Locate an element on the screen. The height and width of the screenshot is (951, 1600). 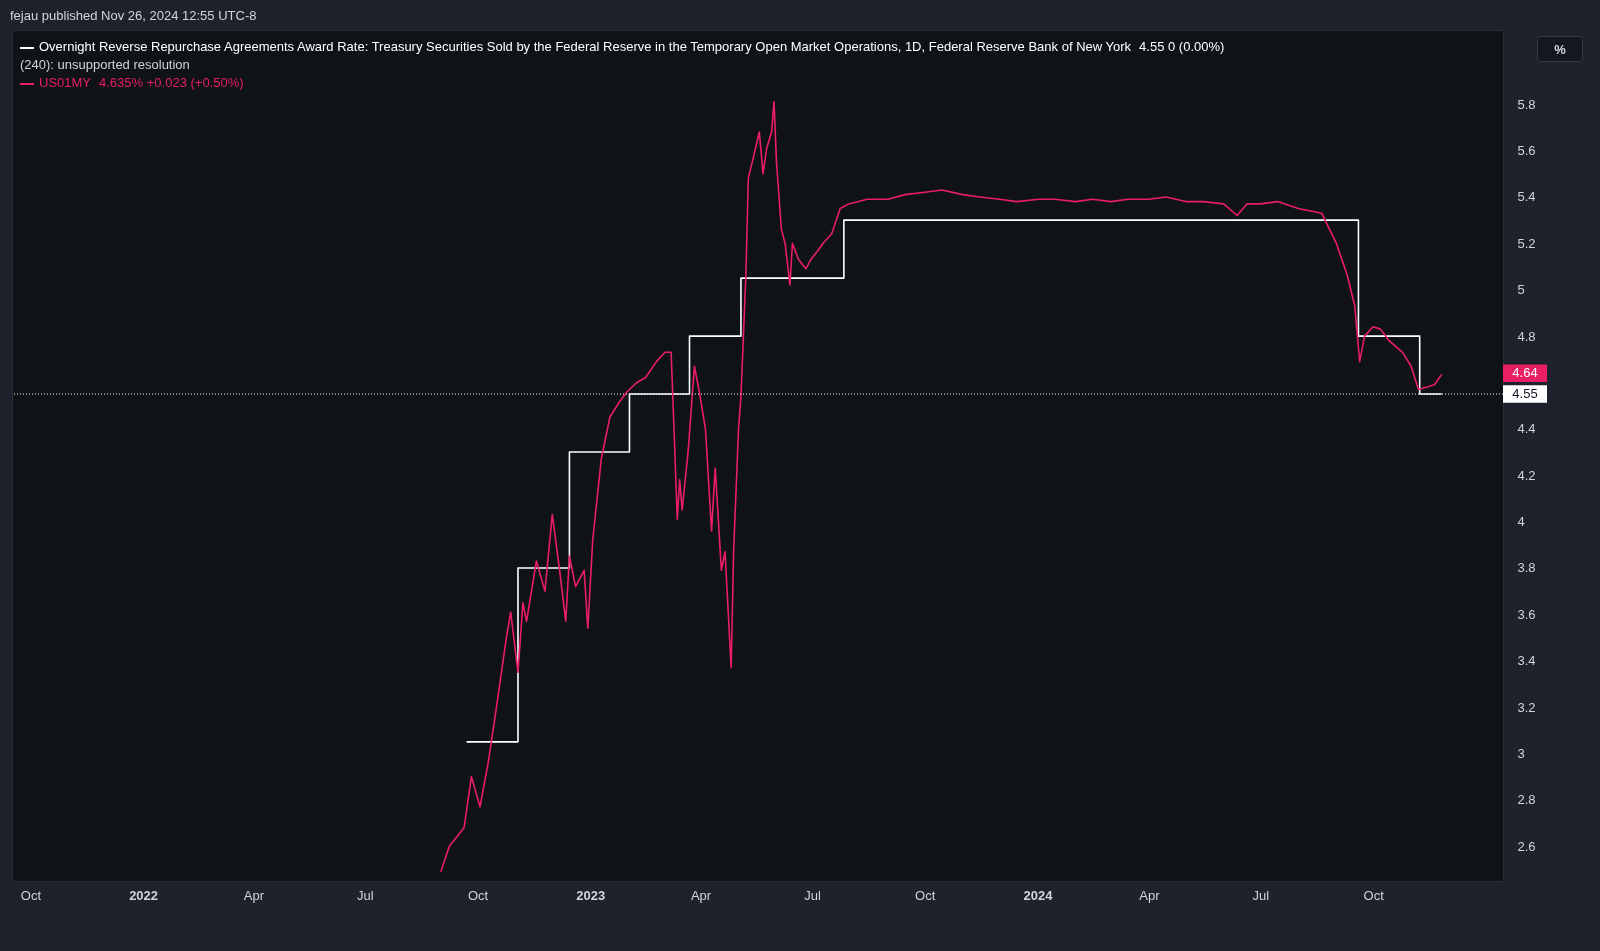
y-tick-label: 3.4 is located at coordinates (1526, 661).